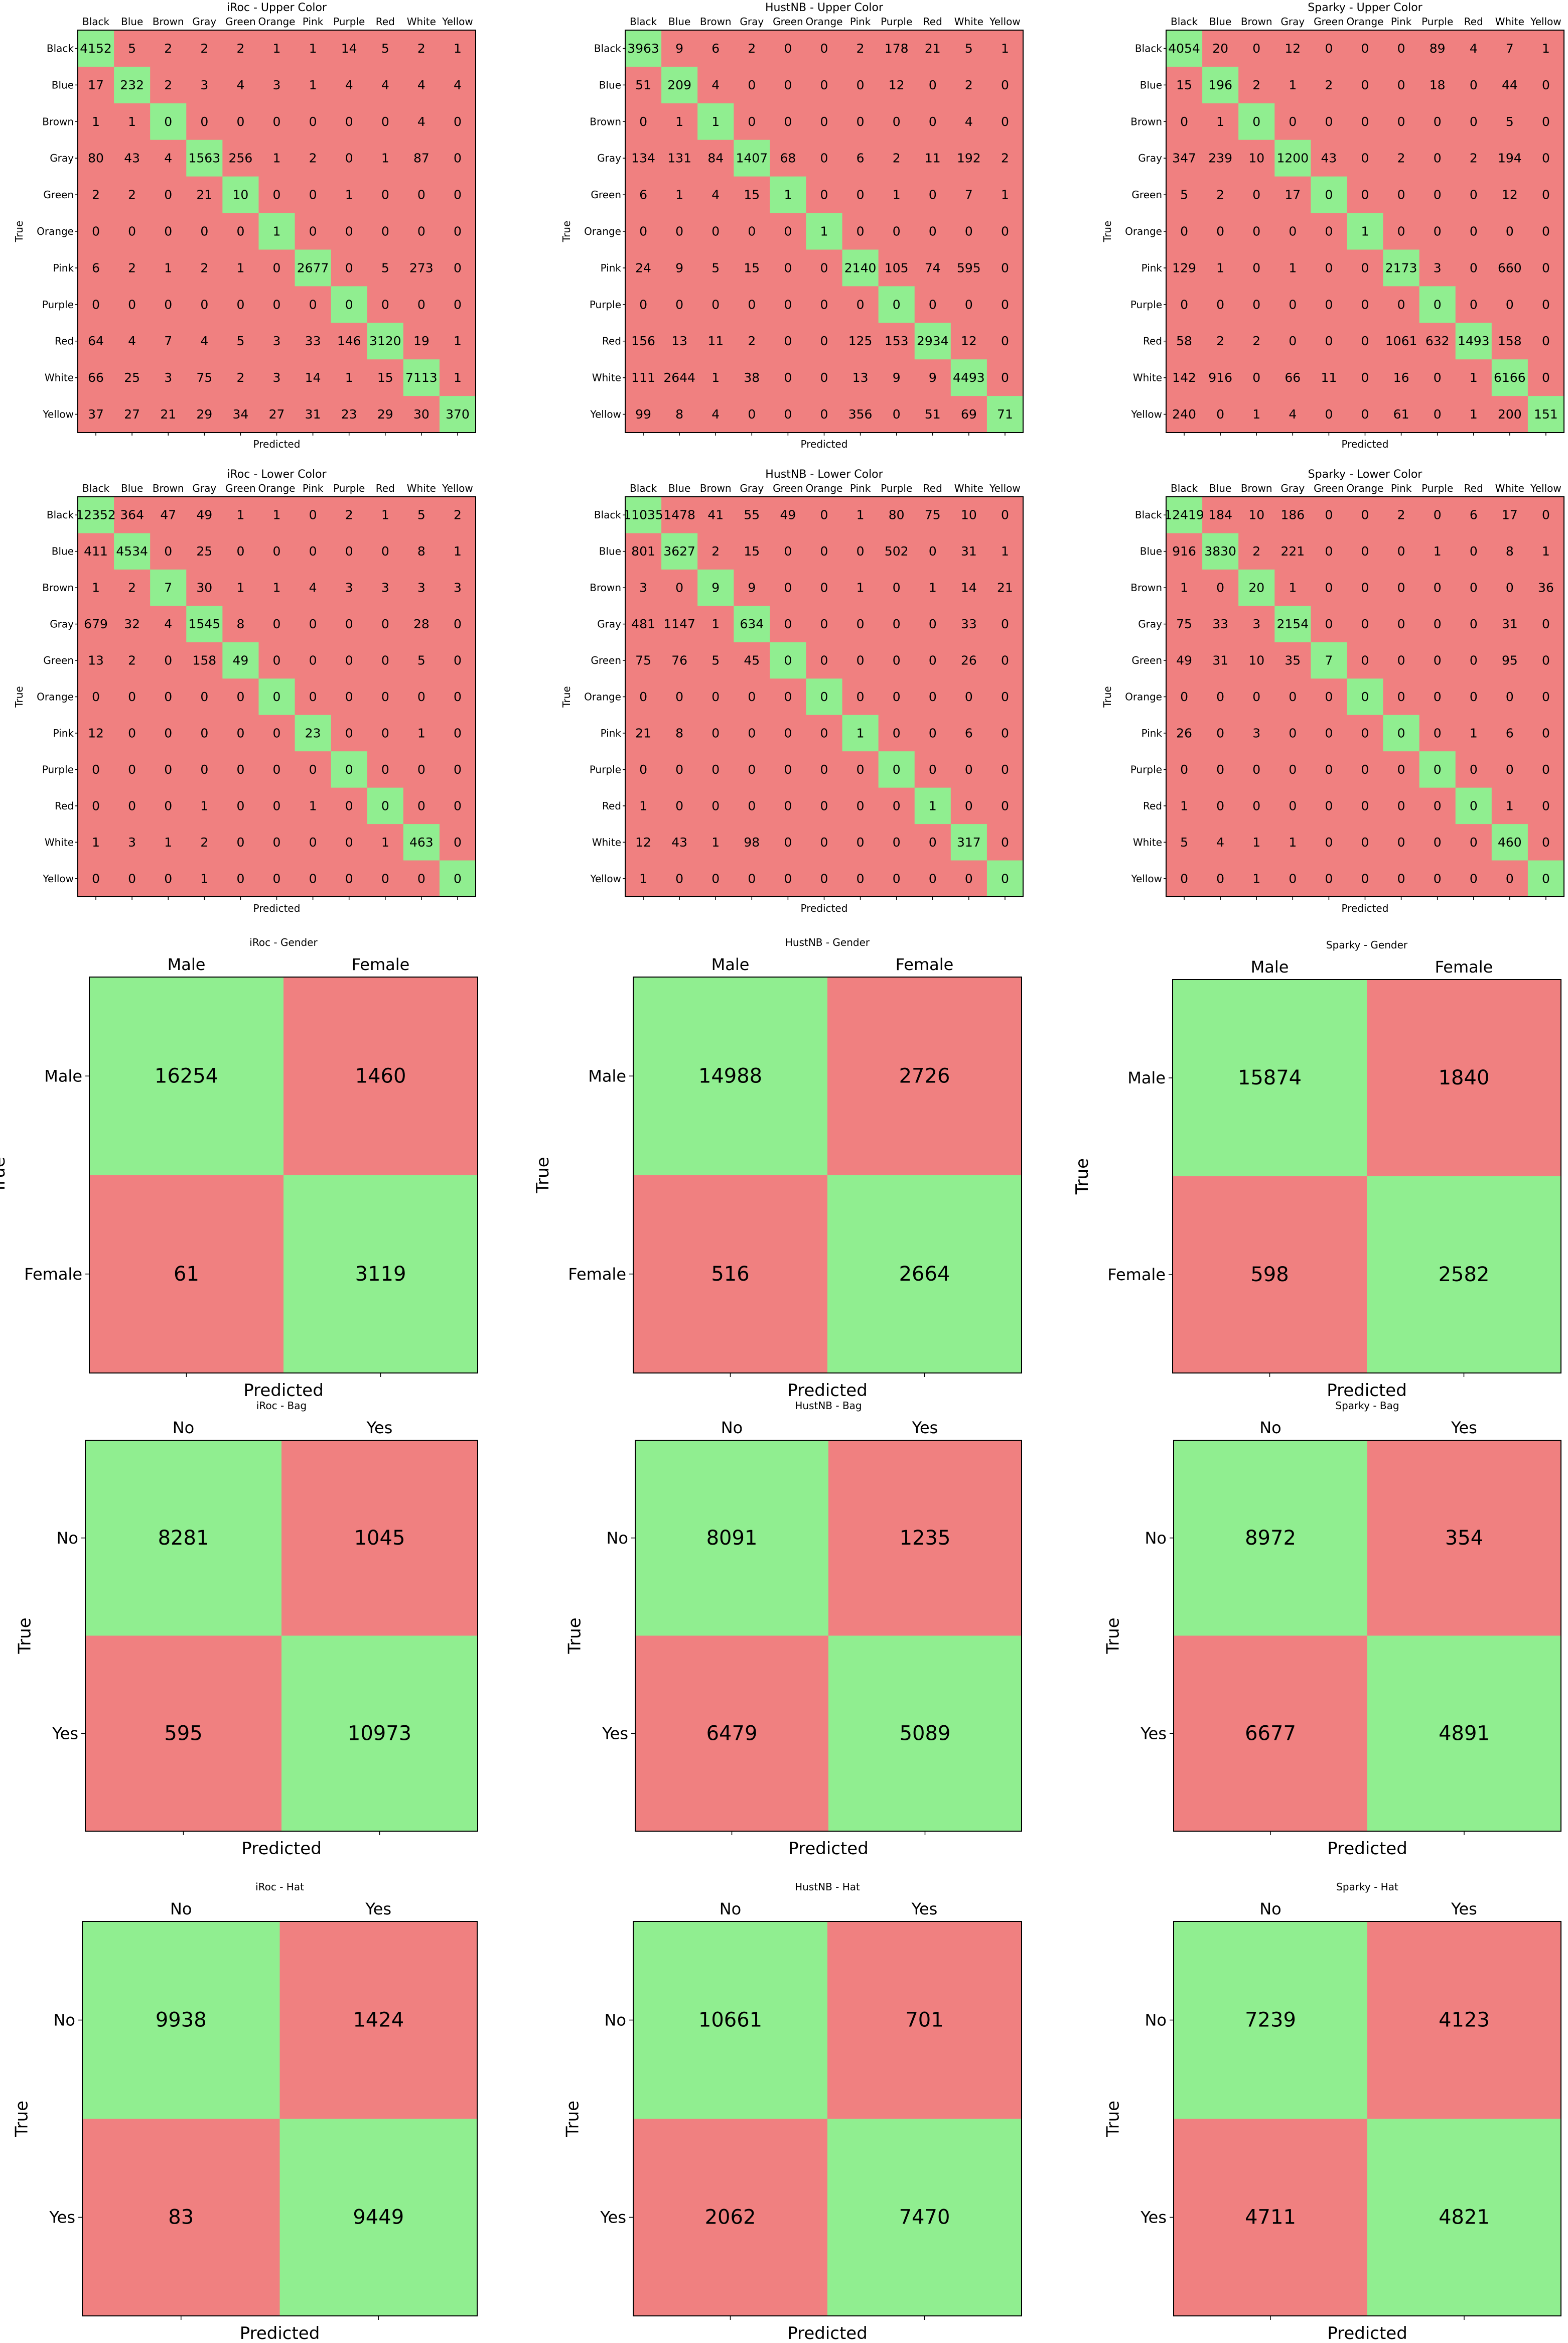 The height and width of the screenshot is (2343, 1568). What do you see at coordinates (60, 48) in the screenshot?
I see `y-tick-label: Black` at bounding box center [60, 48].